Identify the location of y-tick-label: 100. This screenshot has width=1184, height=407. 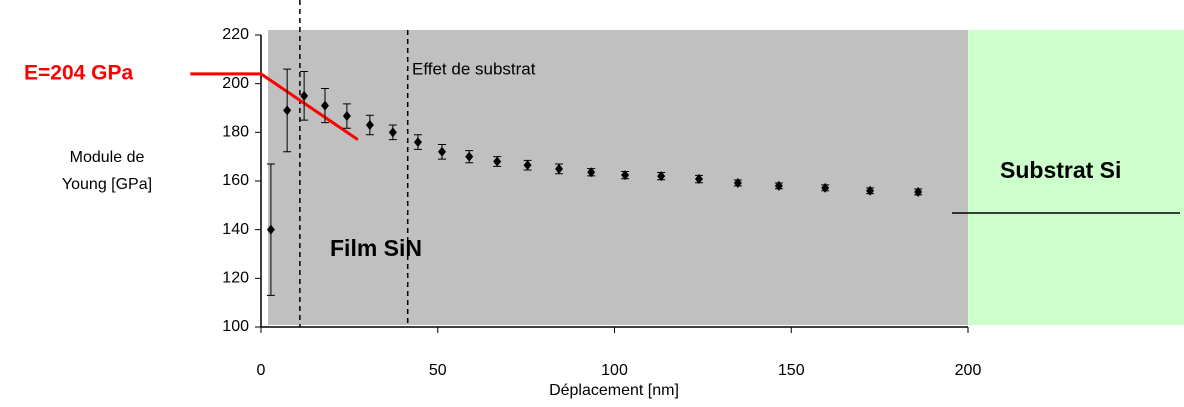
(235, 326).